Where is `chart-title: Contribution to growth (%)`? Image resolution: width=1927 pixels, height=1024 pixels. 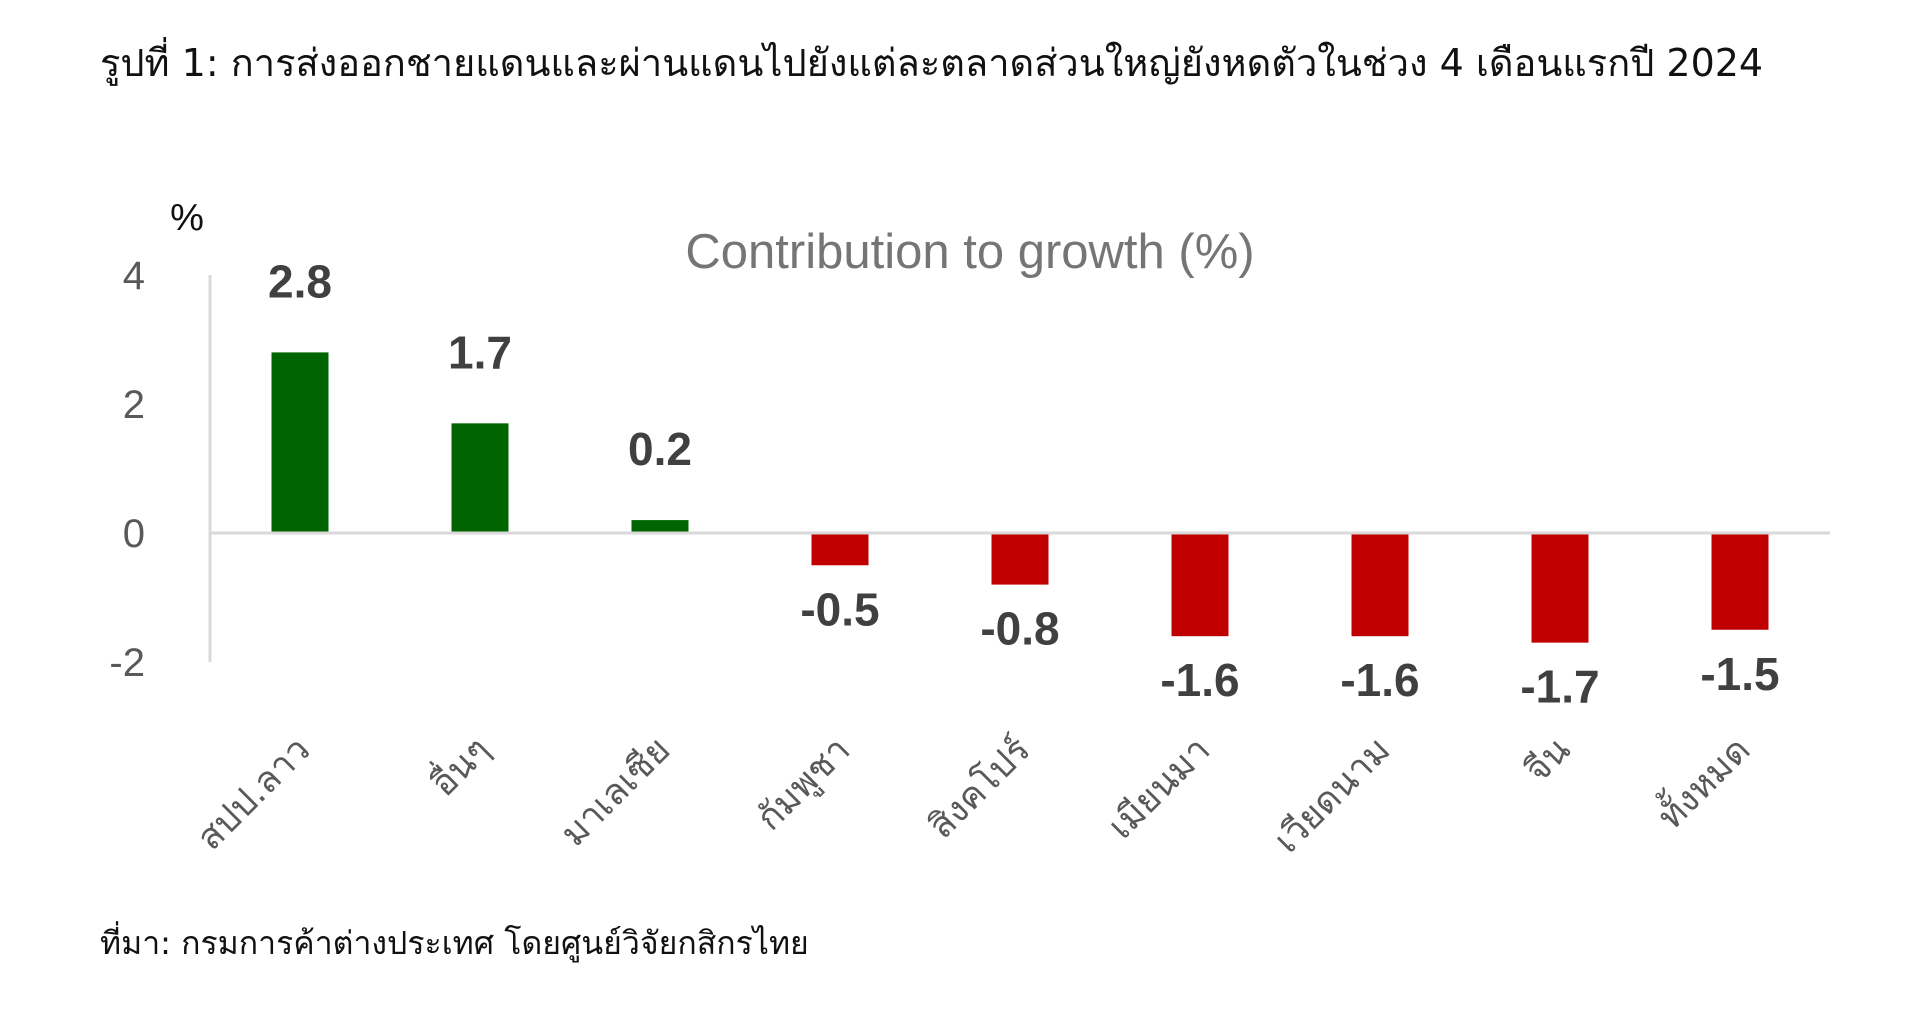
chart-title: Contribution to growth (%) is located at coordinates (969, 252).